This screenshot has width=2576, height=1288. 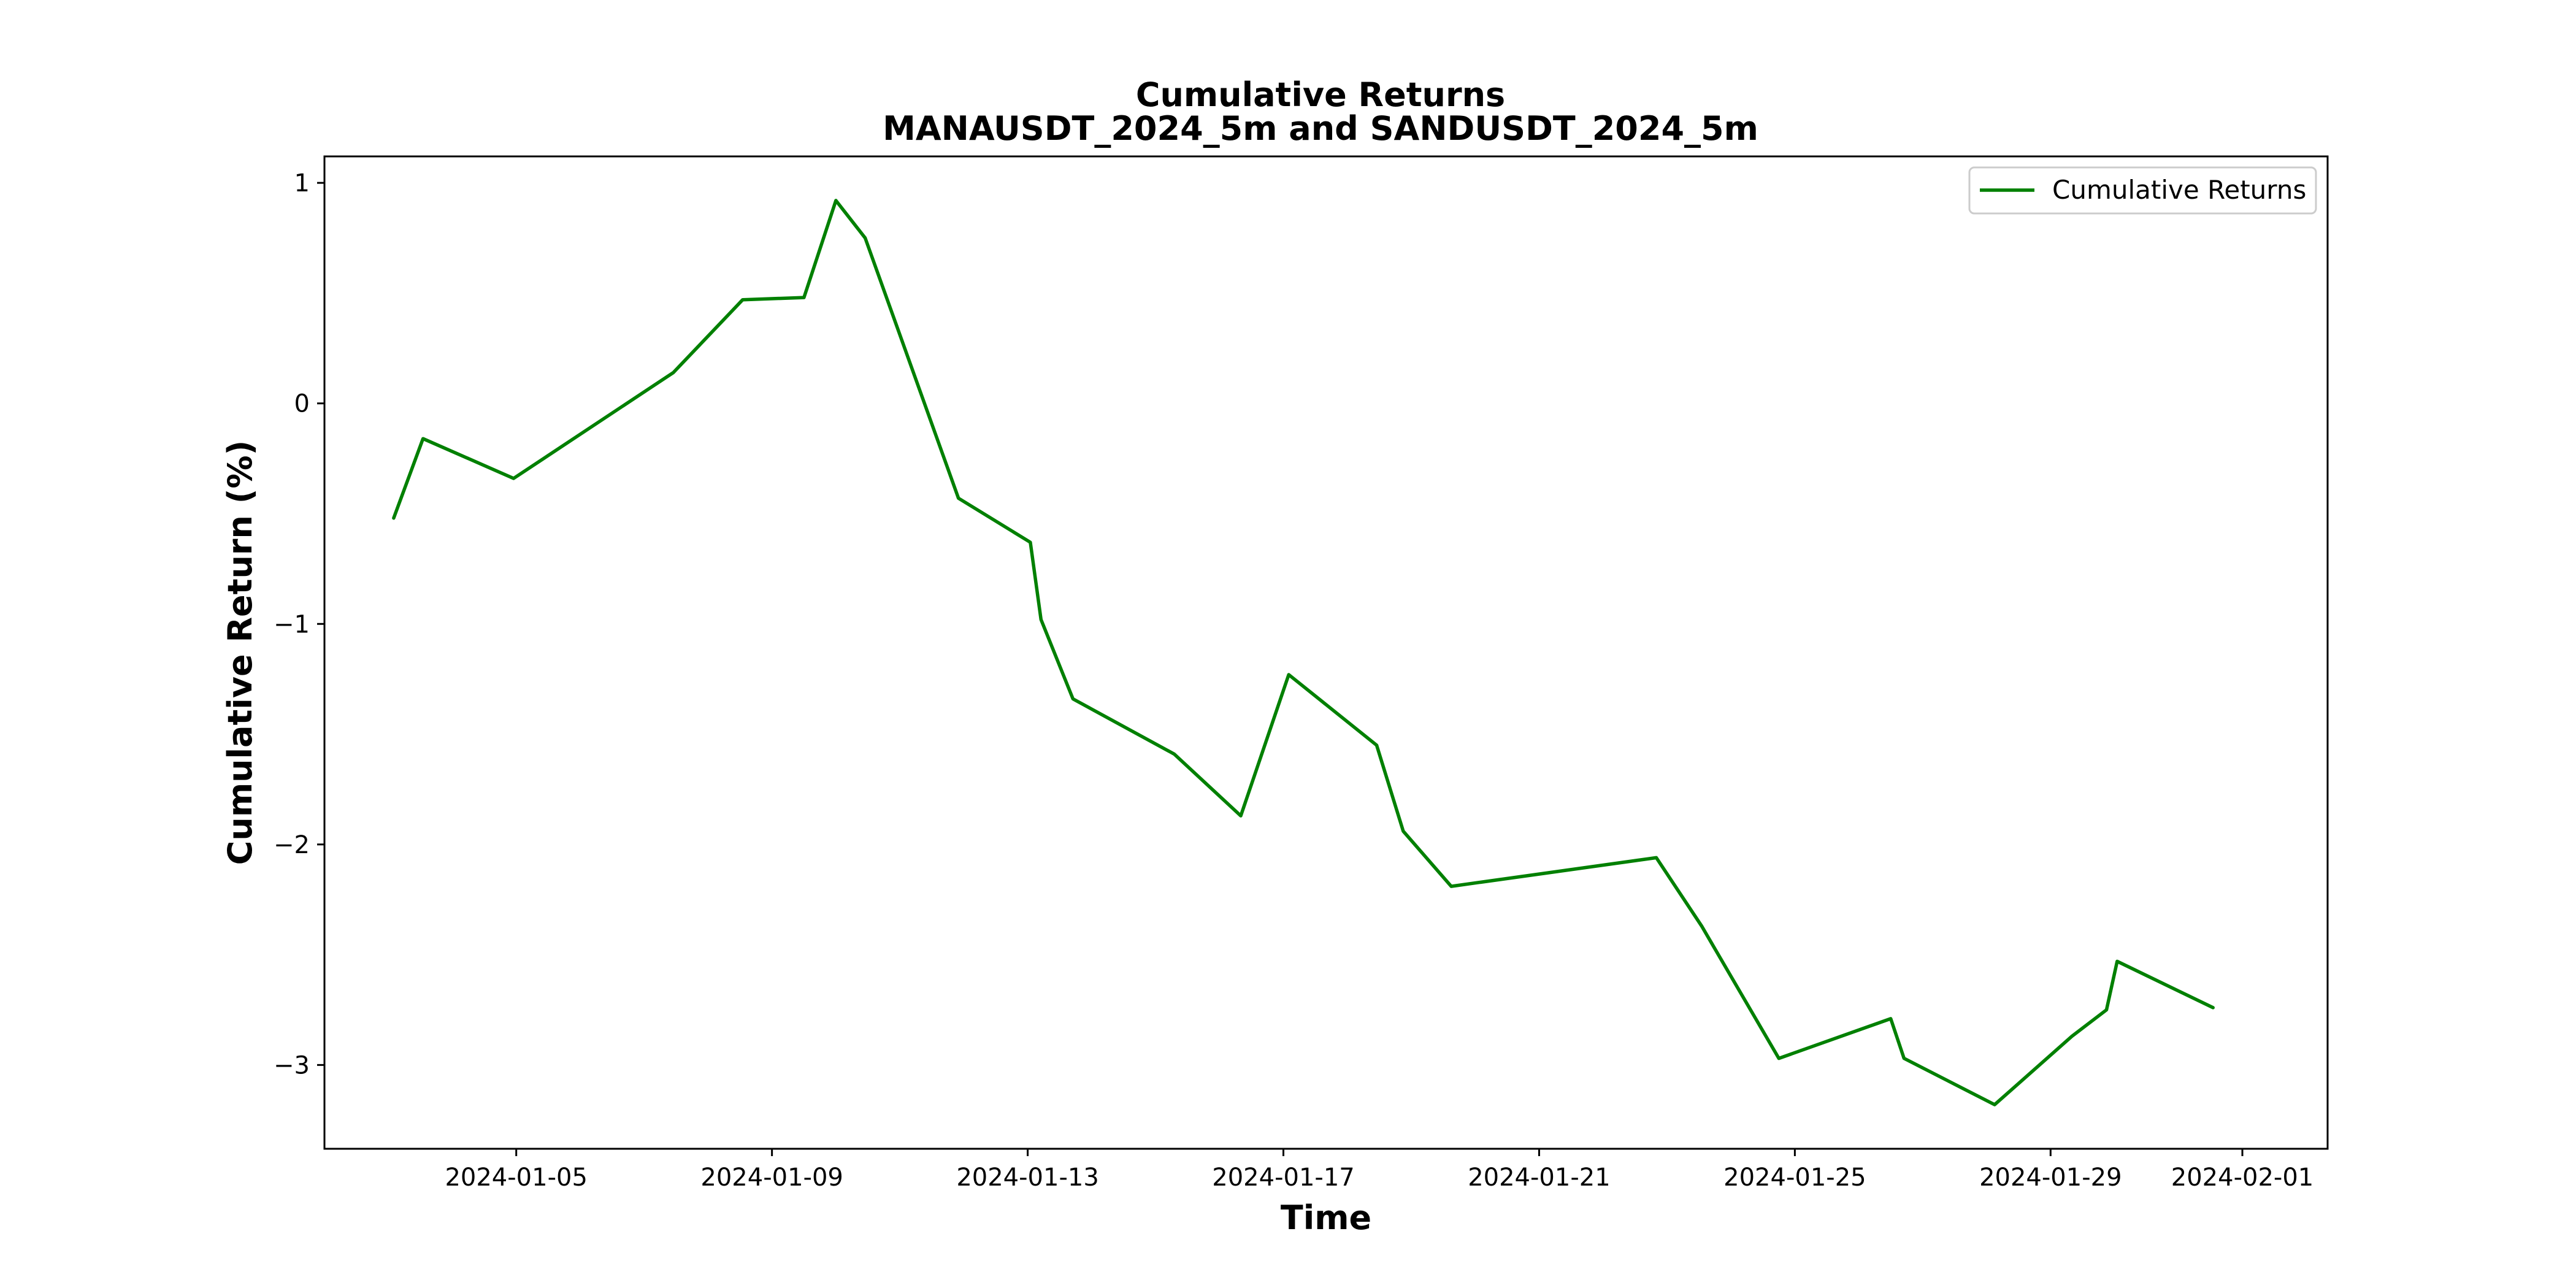 What do you see at coordinates (1794, 1177) in the screenshot?
I see `x-tick-label: 2024-01-25` at bounding box center [1794, 1177].